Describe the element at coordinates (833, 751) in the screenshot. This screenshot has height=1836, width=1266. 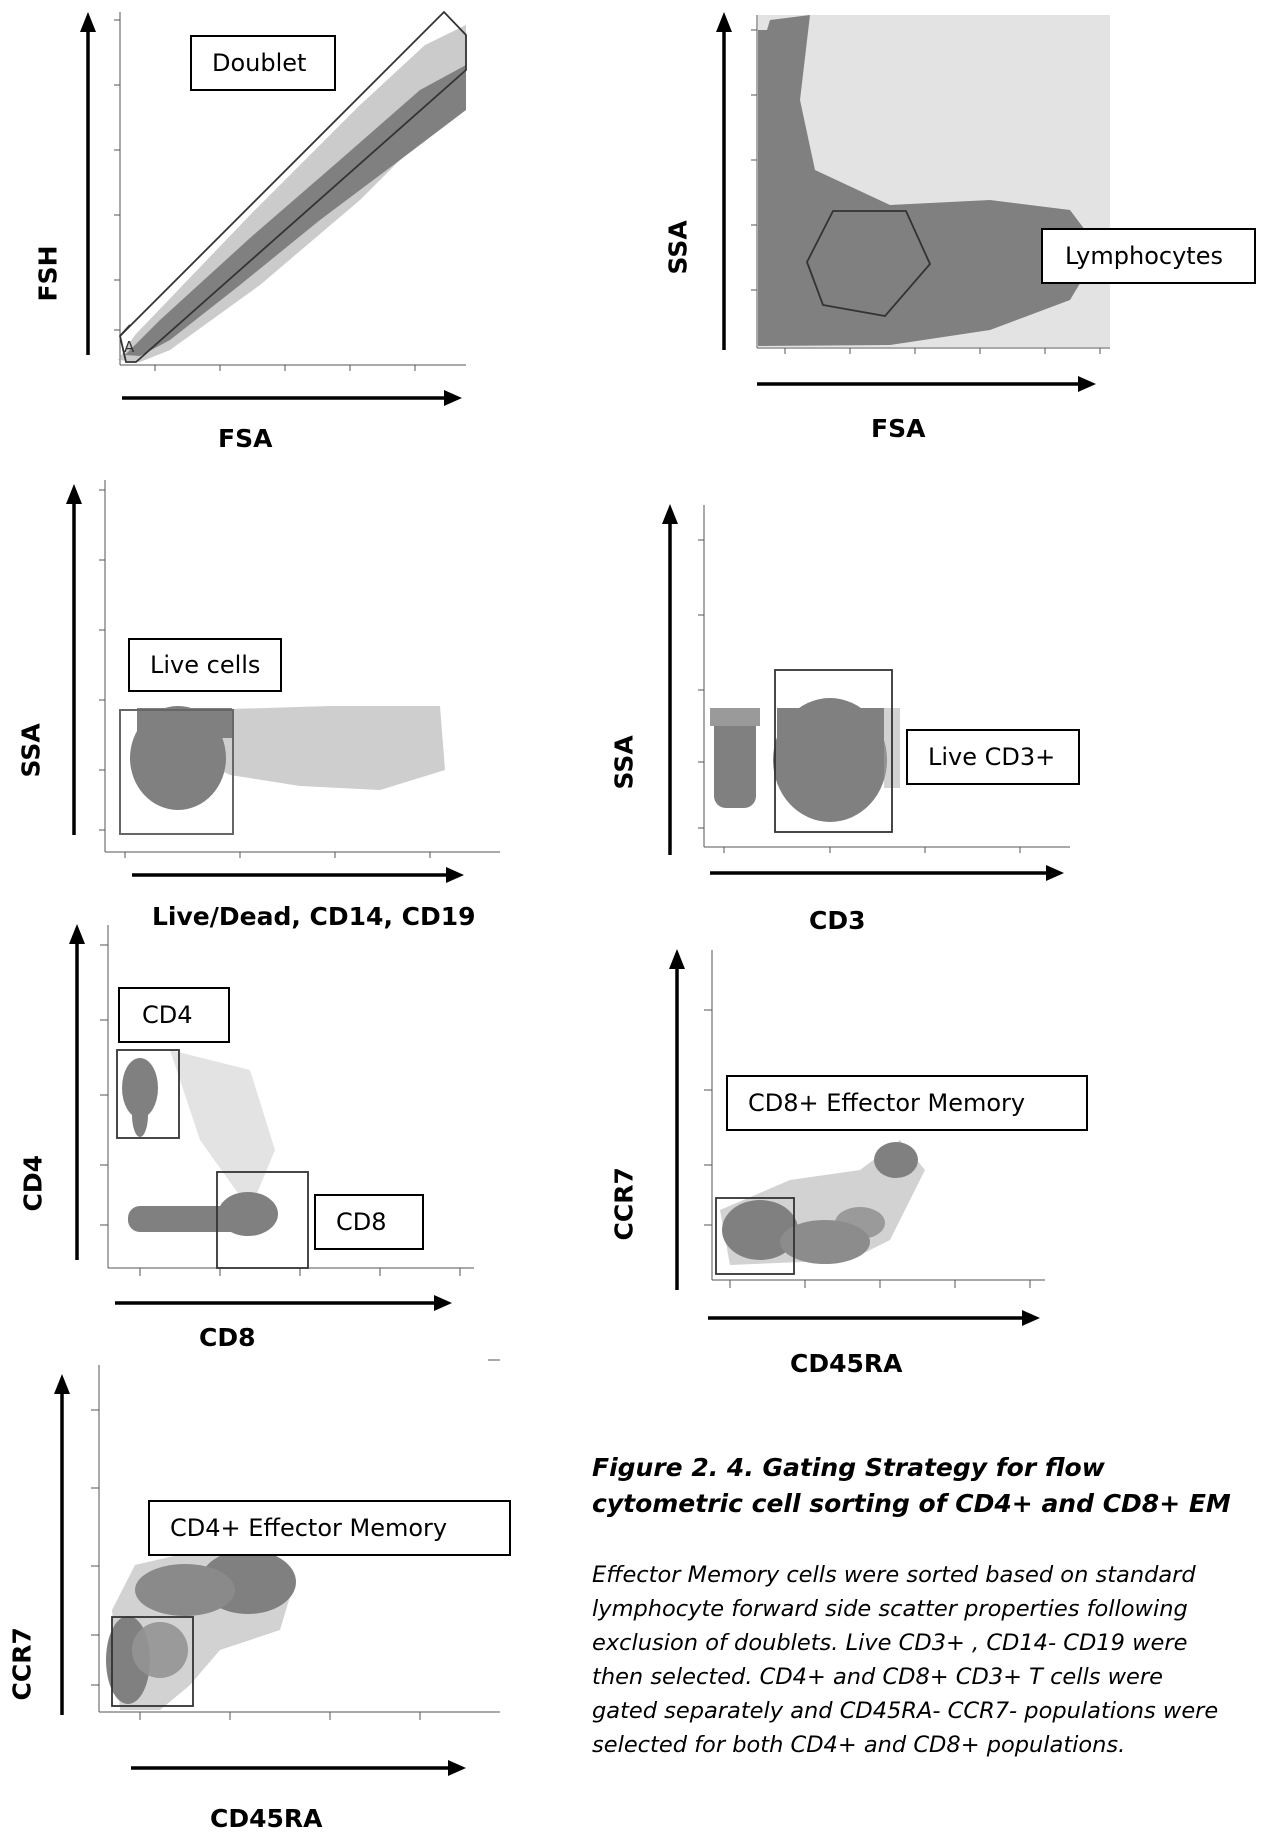
I see `live-cd3-gate` at that location.